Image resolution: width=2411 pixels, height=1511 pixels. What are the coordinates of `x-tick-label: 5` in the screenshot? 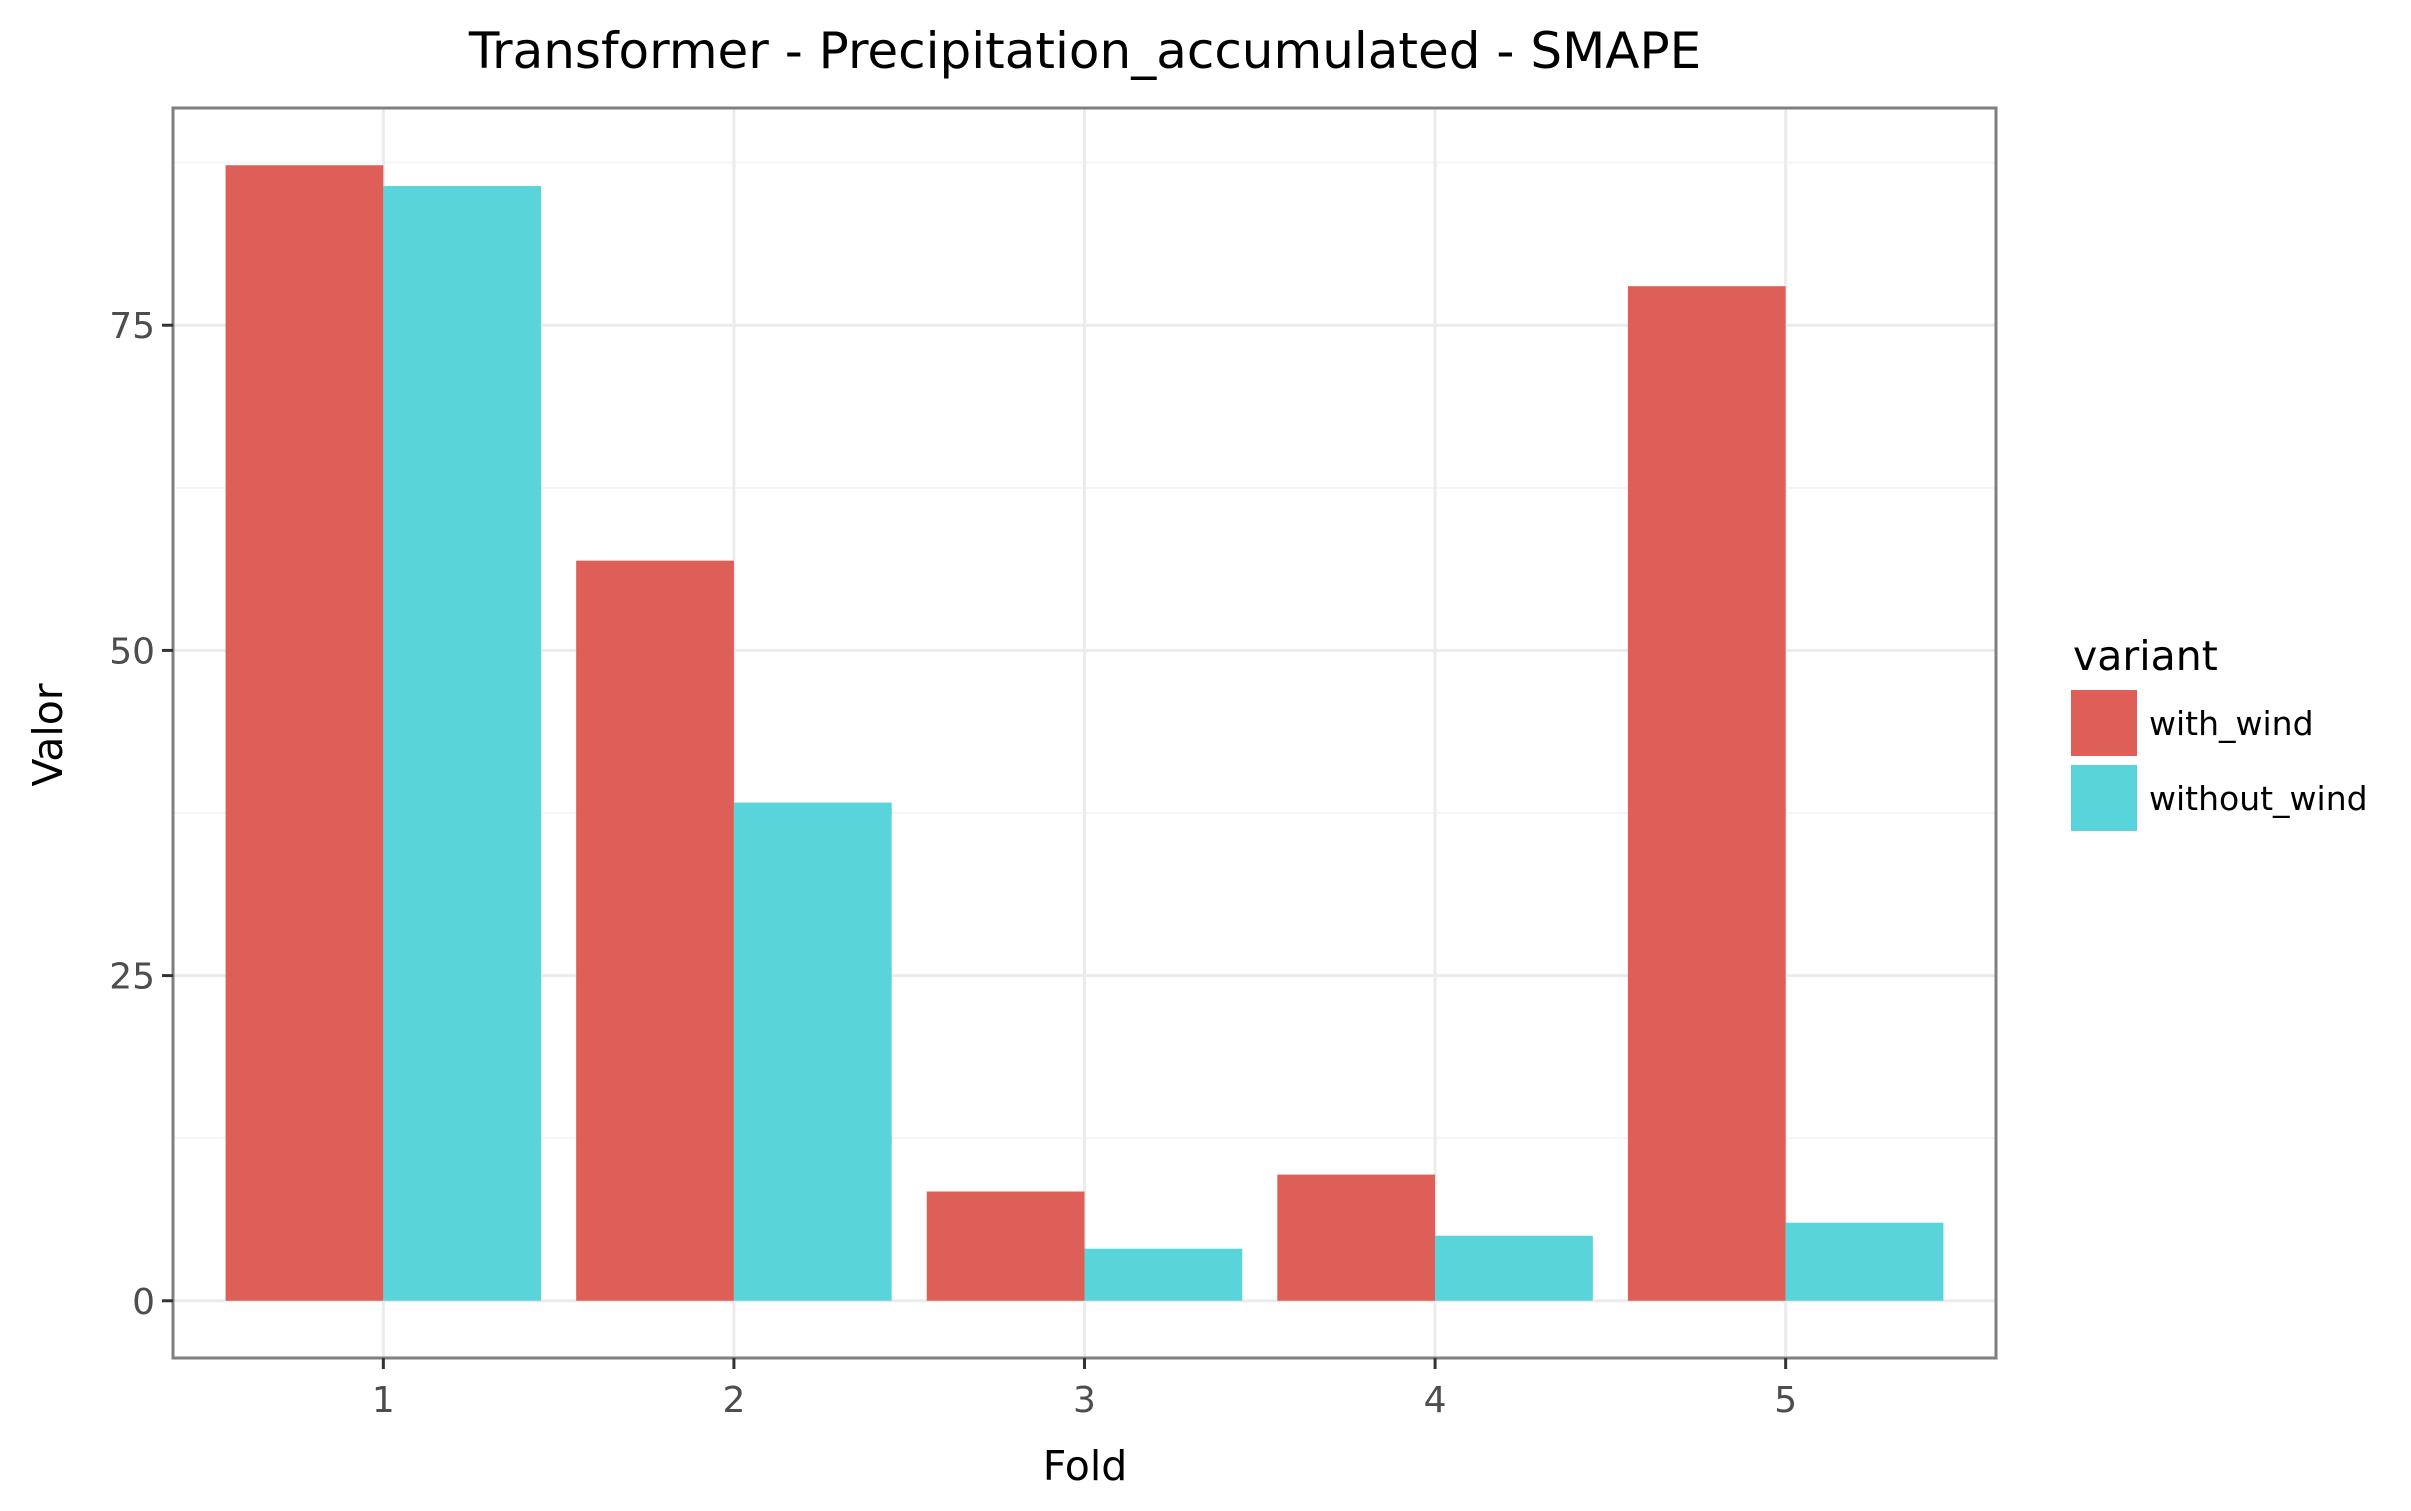 It's located at (1785, 1400).